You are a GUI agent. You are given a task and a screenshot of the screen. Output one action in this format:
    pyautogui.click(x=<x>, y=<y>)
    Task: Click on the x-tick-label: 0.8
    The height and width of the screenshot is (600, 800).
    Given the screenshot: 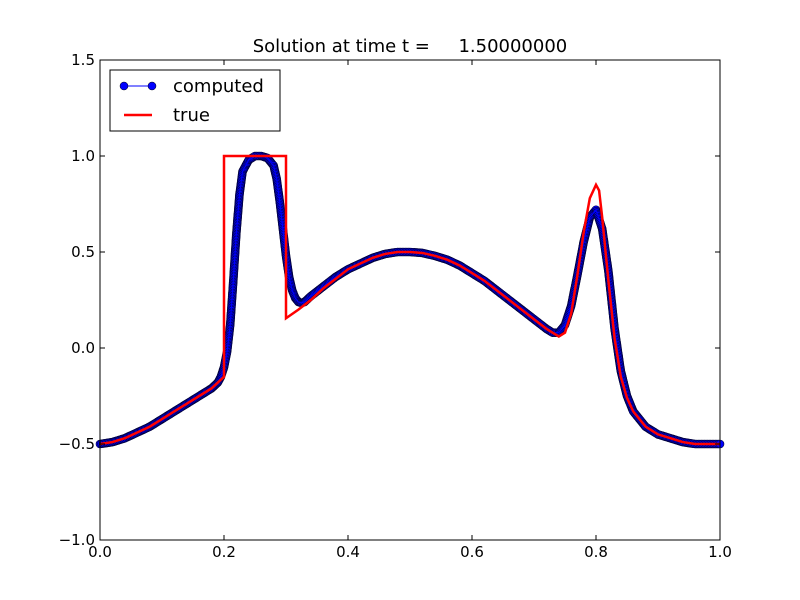 What is the action you would take?
    pyautogui.click(x=596, y=552)
    